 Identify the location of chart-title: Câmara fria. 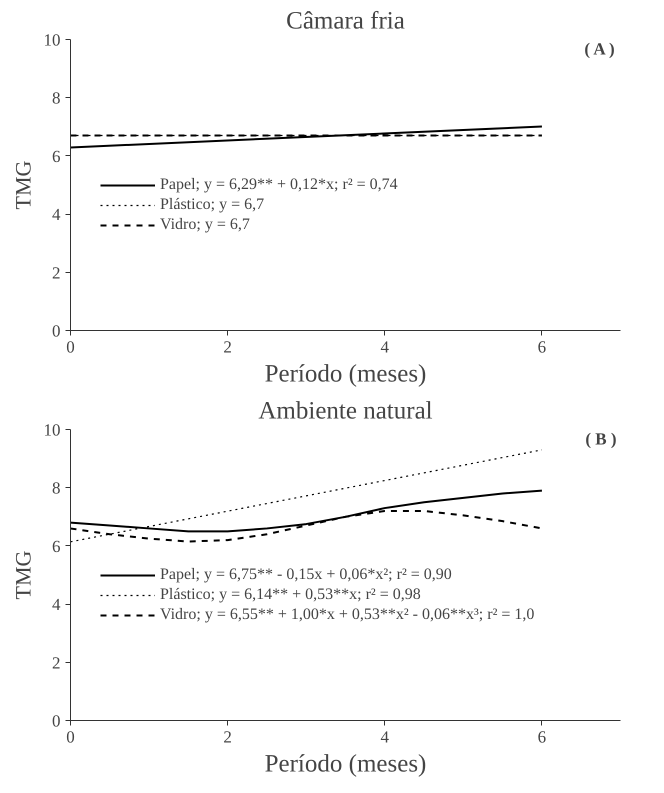
(345, 21).